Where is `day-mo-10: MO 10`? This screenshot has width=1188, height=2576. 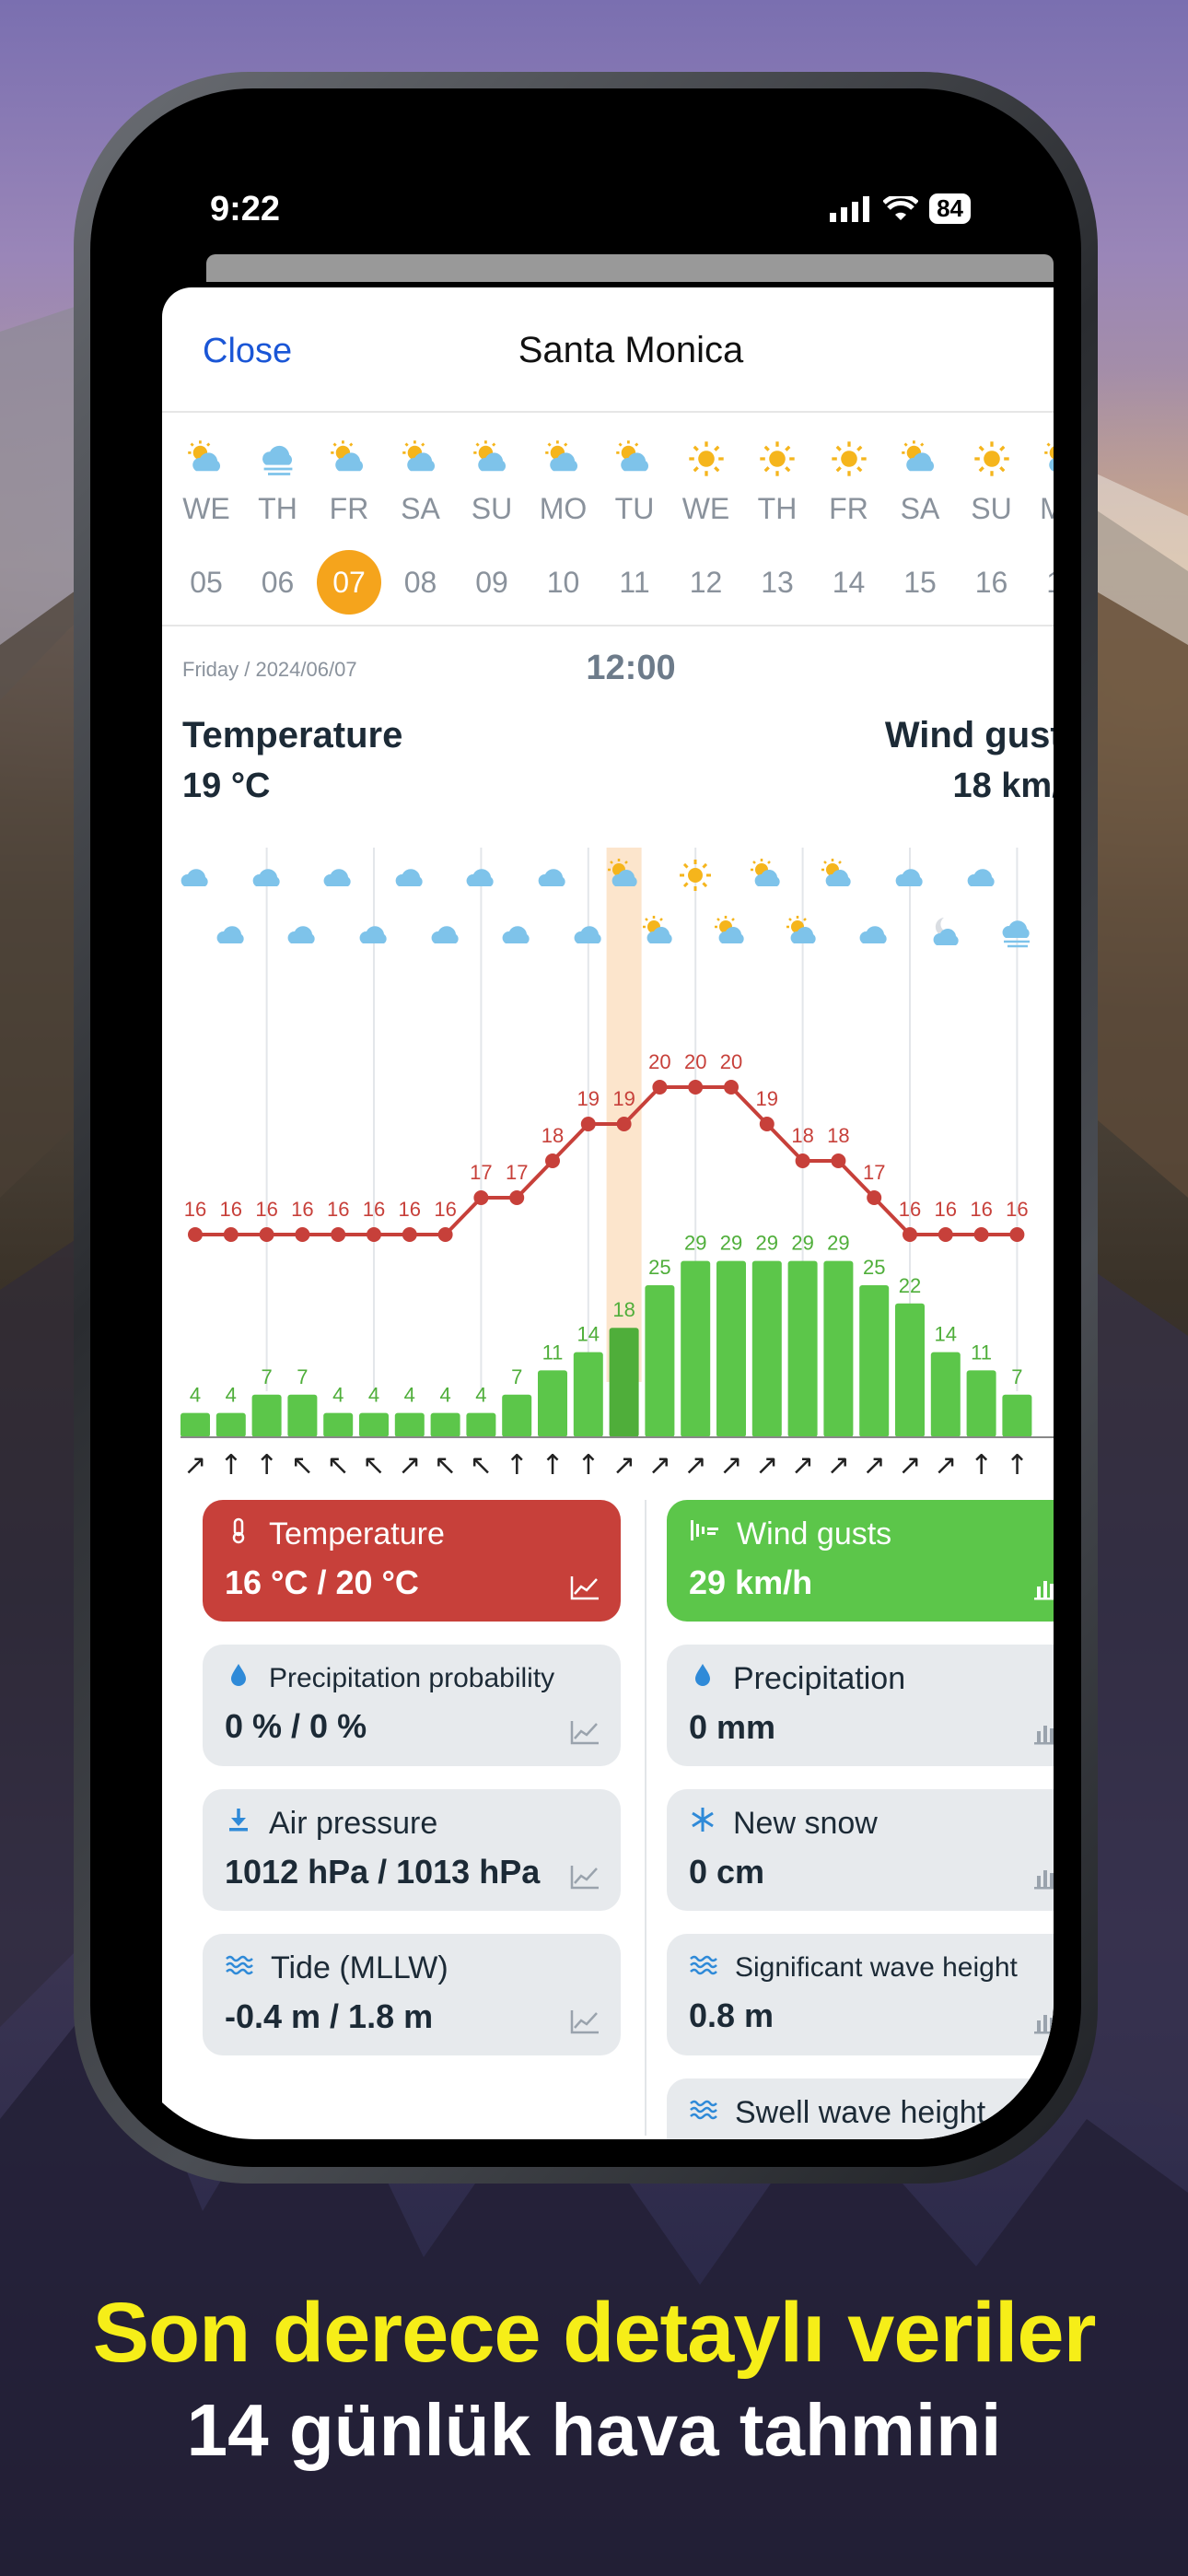
day-mo-10: MO 10 is located at coordinates (564, 514).